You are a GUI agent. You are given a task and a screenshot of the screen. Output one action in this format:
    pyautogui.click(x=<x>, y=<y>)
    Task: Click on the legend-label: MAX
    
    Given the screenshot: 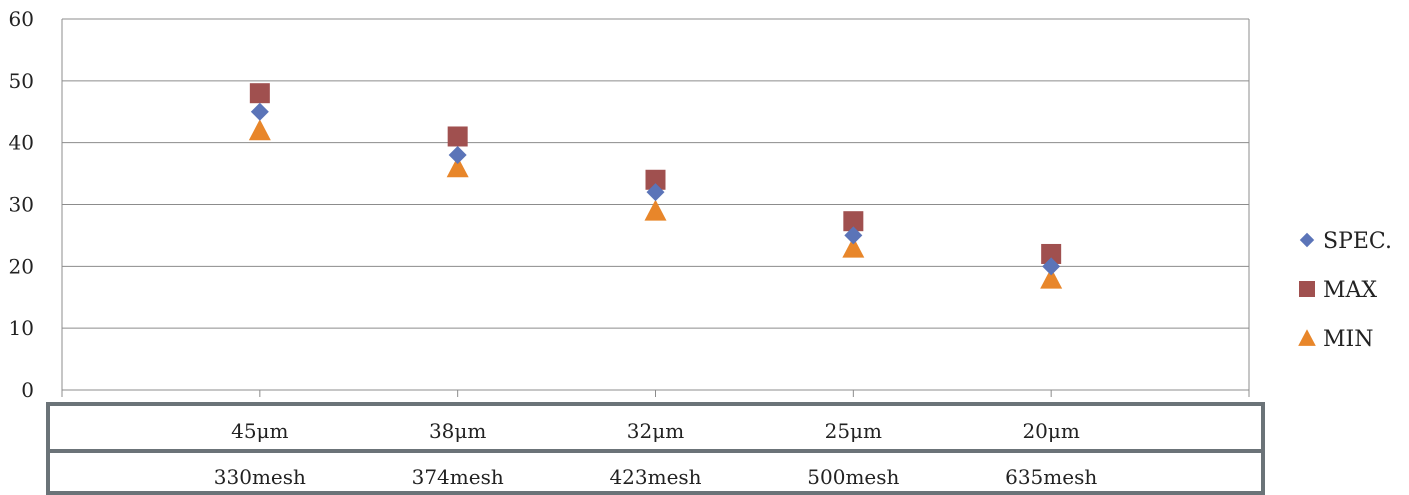 What is the action you would take?
    pyautogui.click(x=1350, y=290)
    